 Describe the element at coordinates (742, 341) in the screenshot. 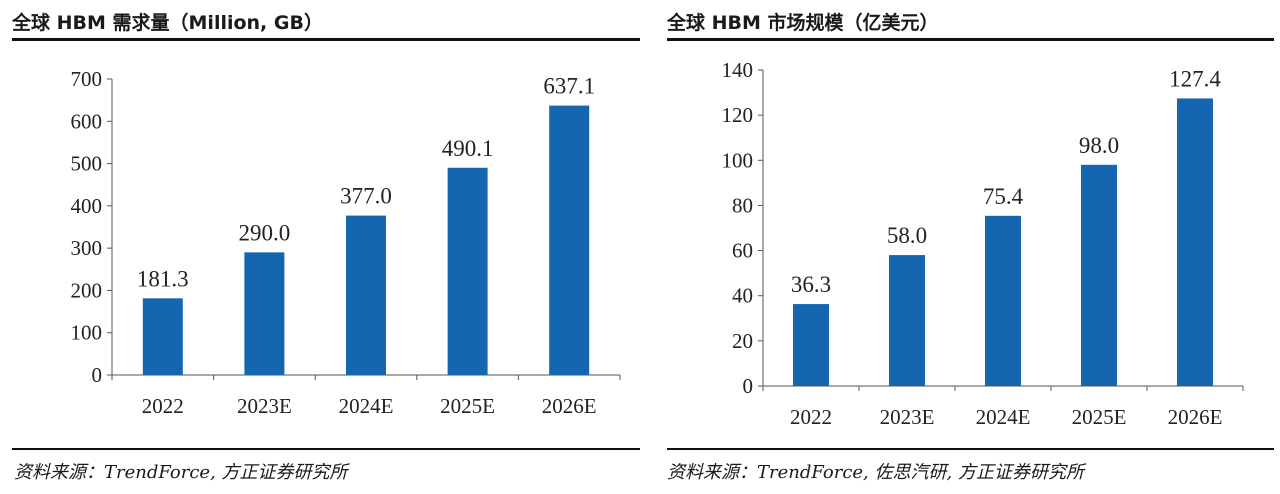

I see `y-tick-label: 20` at that location.